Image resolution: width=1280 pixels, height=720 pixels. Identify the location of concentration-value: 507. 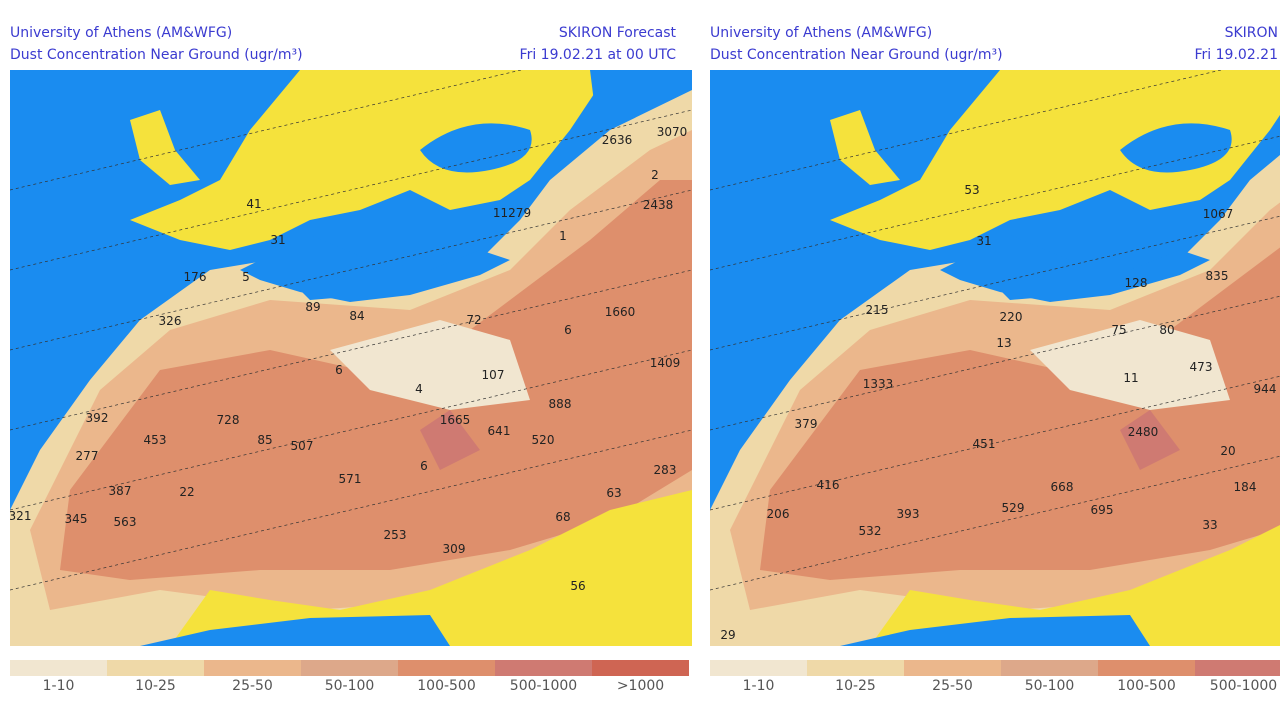
(302, 446).